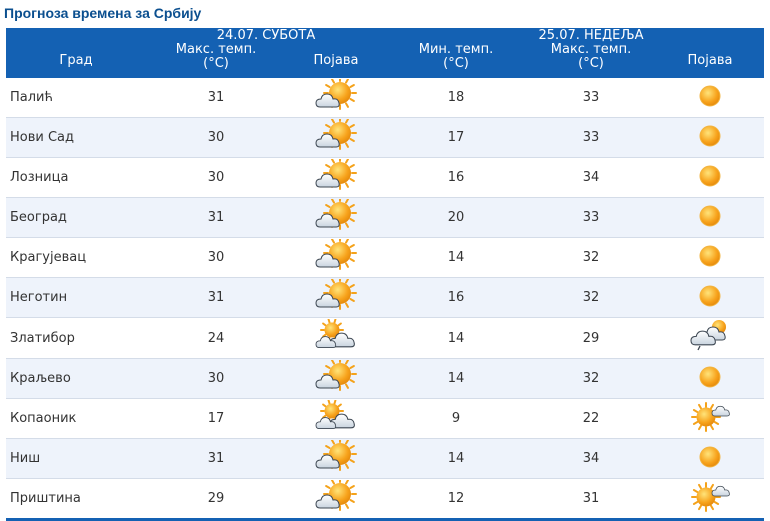 This screenshot has width=770, height=521. What do you see at coordinates (456, 63) in the screenshot?
I see `col-day2-min-unit: (°C)` at bounding box center [456, 63].